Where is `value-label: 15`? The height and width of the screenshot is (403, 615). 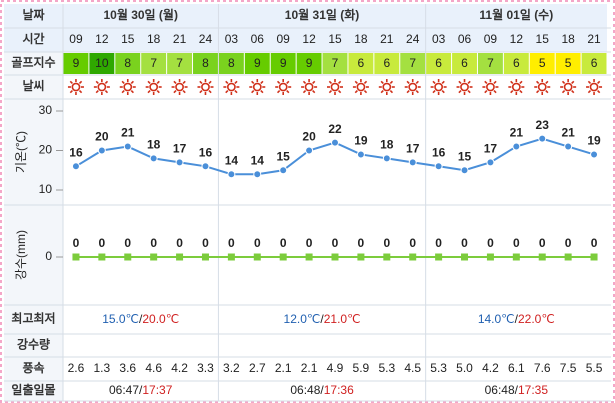
value-label: 15 is located at coordinates (284, 156).